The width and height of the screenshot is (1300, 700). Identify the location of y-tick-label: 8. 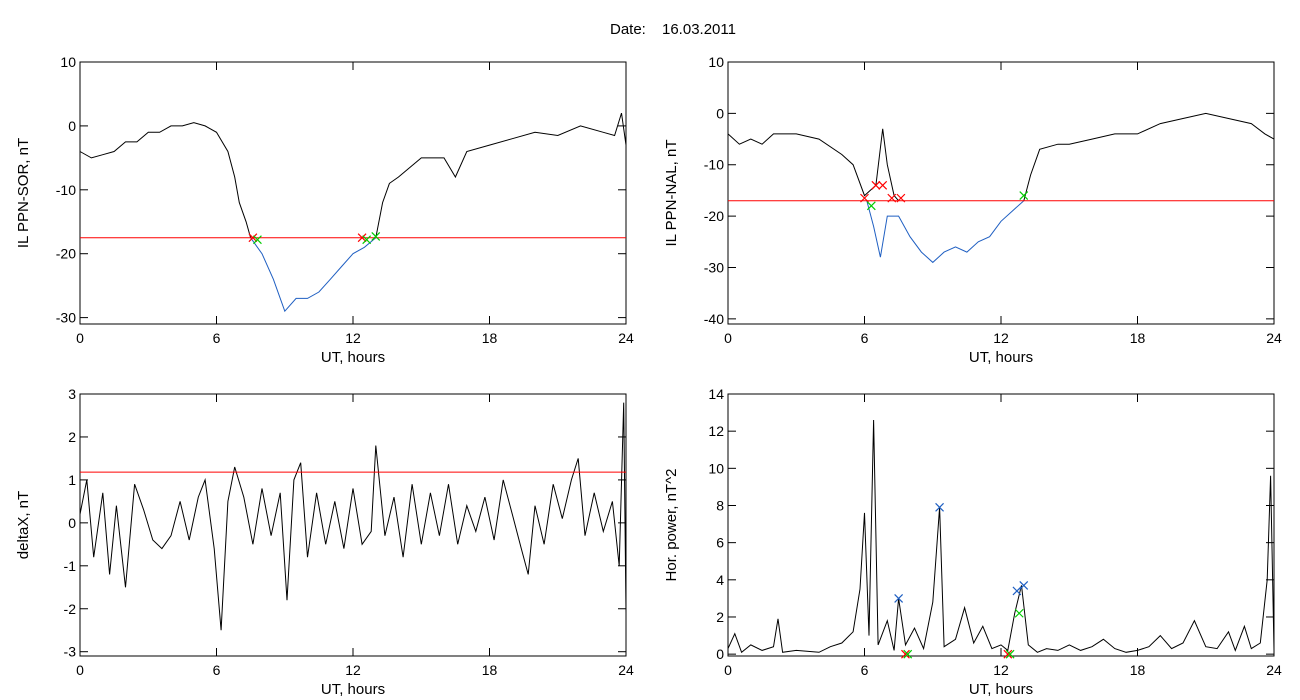
(720, 505).